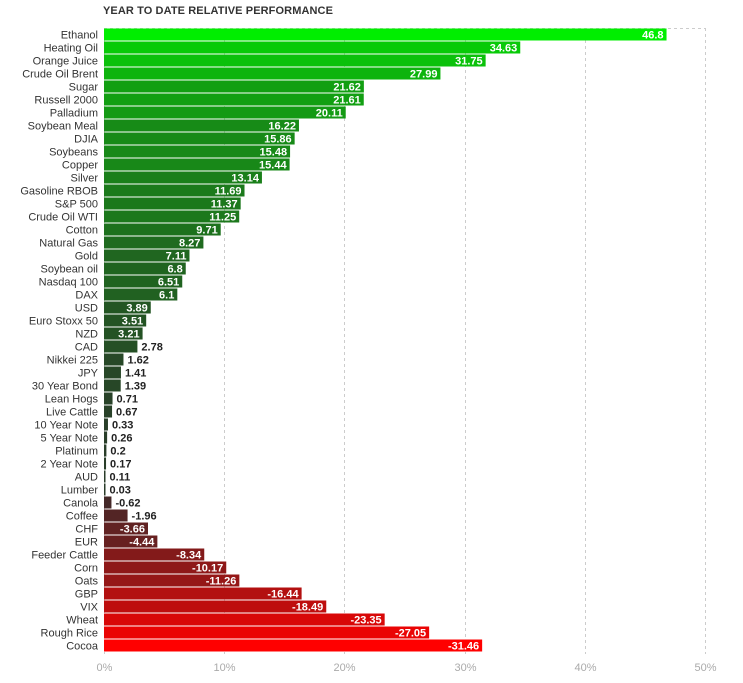 This screenshot has width=743, height=683. What do you see at coordinates (189, 244) in the screenshot?
I see `data-label: 8.27` at bounding box center [189, 244].